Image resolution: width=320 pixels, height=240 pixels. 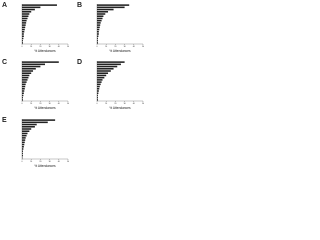 I want to click on panel-label: D, so click(x=79, y=62).